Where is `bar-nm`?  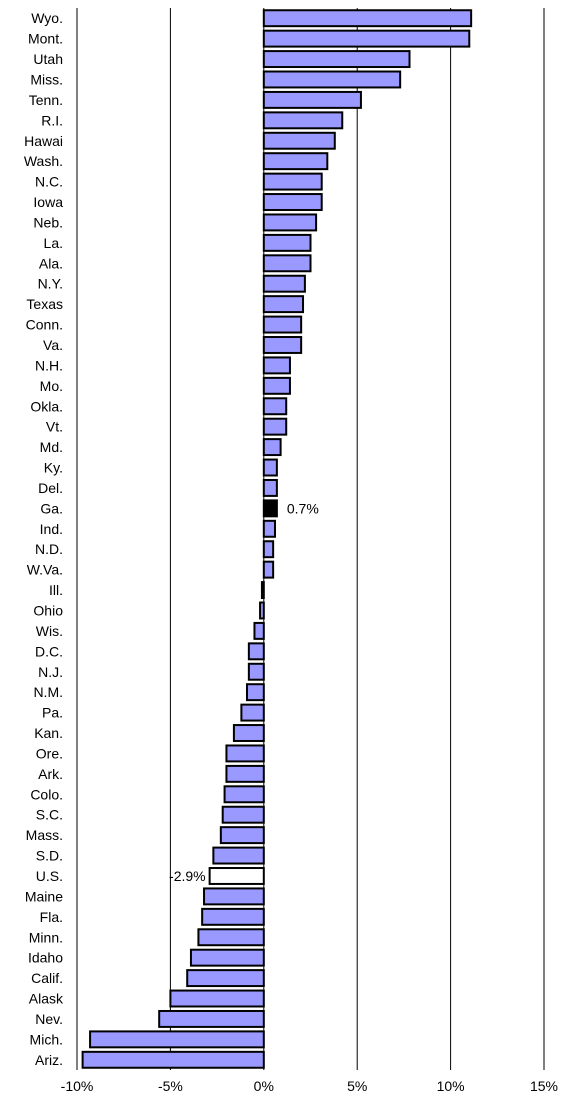
bar-nm is located at coordinates (255, 692).